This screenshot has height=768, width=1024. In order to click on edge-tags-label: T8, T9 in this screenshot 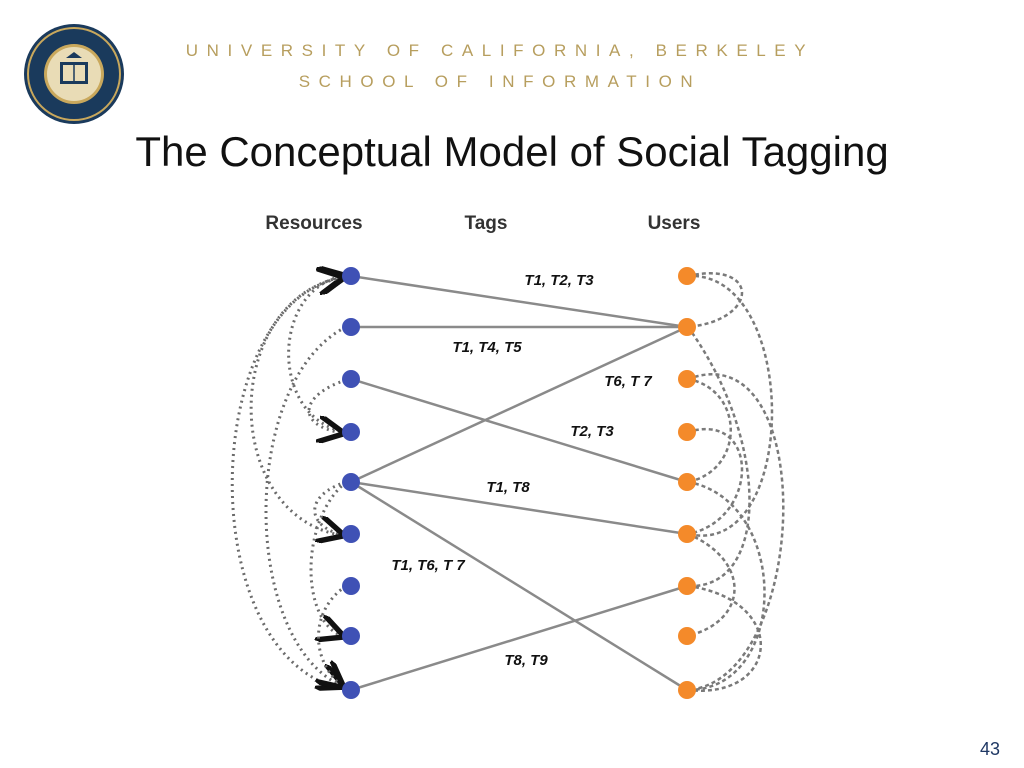, I will do `click(526, 660)`.